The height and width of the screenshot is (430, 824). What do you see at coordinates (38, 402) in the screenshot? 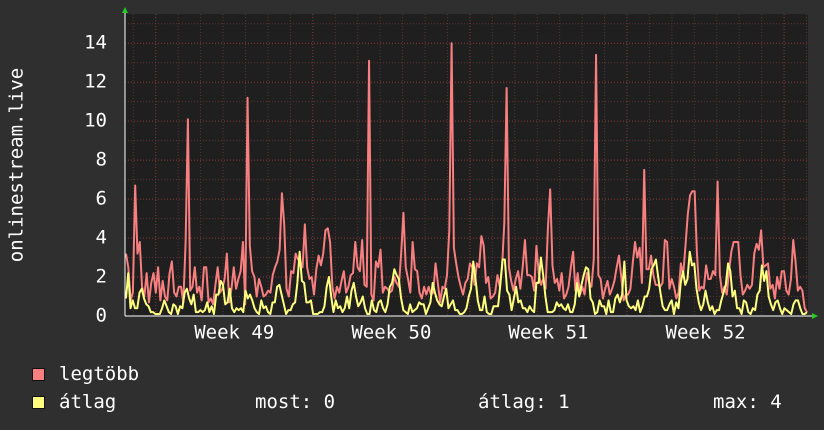
I see `legend-swatch-avg` at bounding box center [38, 402].